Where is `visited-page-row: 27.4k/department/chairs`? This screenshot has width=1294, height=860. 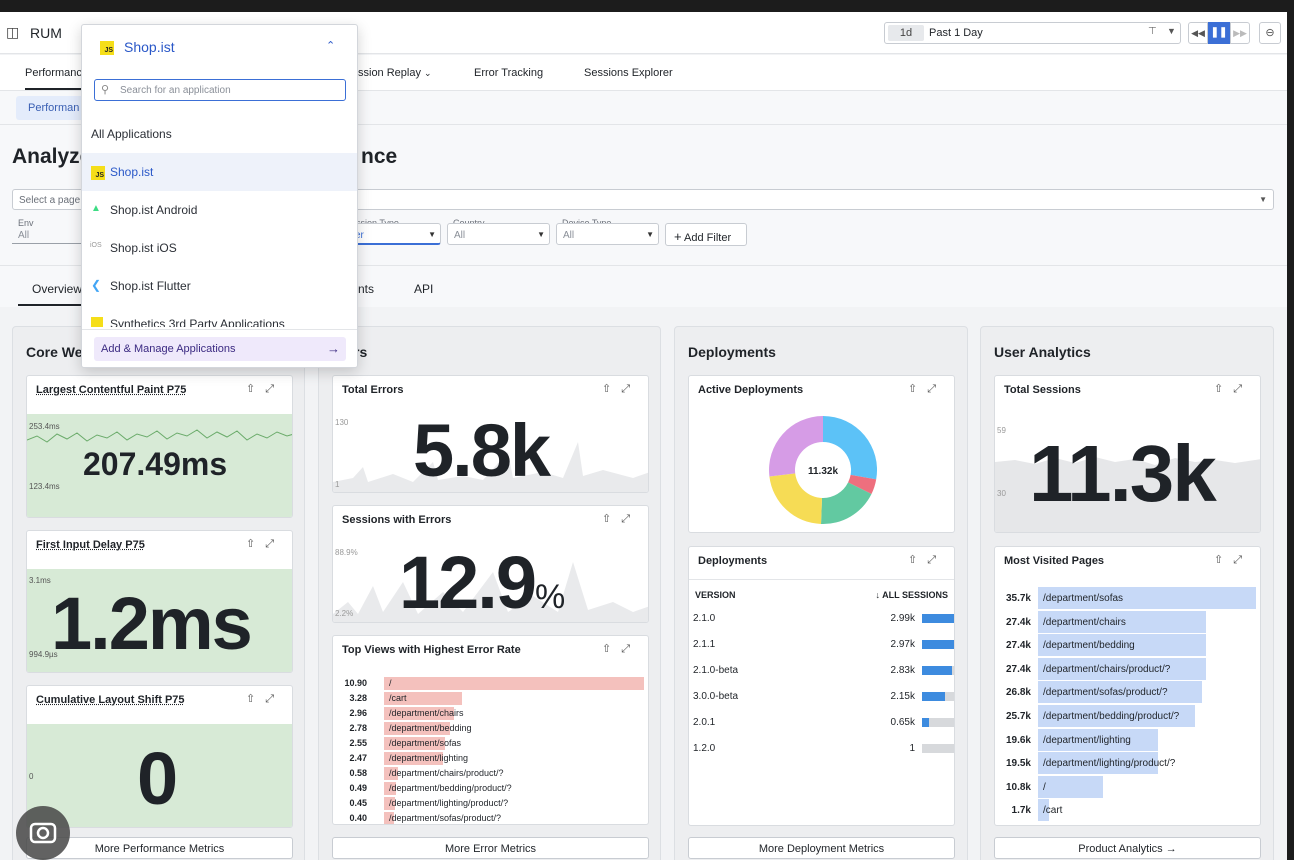
visited-page-row: 27.4k/department/chairs is located at coordinates (1130, 622).